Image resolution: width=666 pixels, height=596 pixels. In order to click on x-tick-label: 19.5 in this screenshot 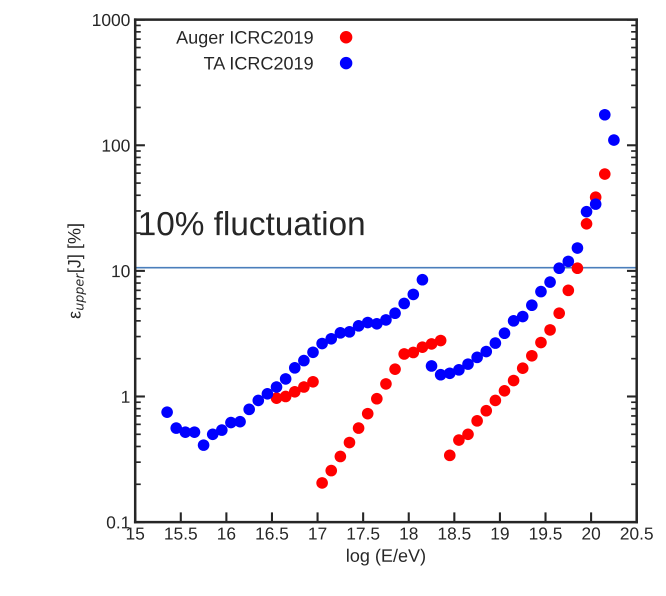, I will do `click(546, 533)`.